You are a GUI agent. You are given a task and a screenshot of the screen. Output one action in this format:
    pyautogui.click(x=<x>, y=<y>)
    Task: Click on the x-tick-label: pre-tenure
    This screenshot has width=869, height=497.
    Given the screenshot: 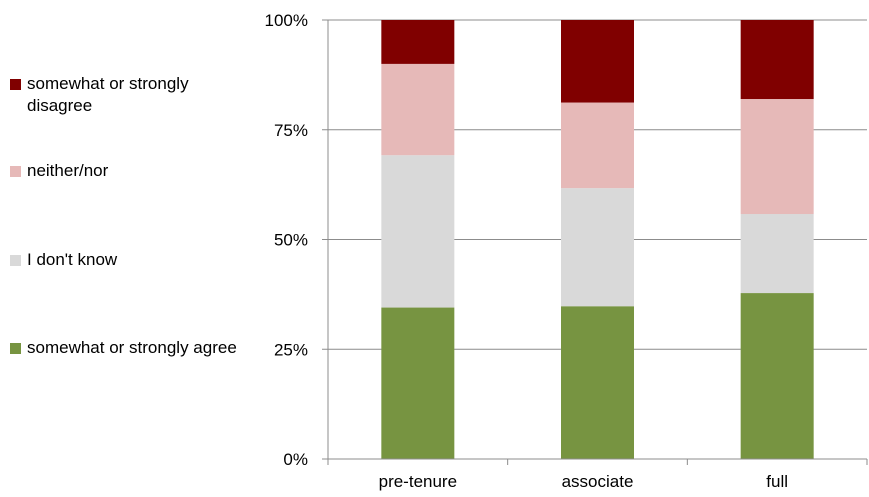 What is the action you would take?
    pyautogui.click(x=418, y=481)
    